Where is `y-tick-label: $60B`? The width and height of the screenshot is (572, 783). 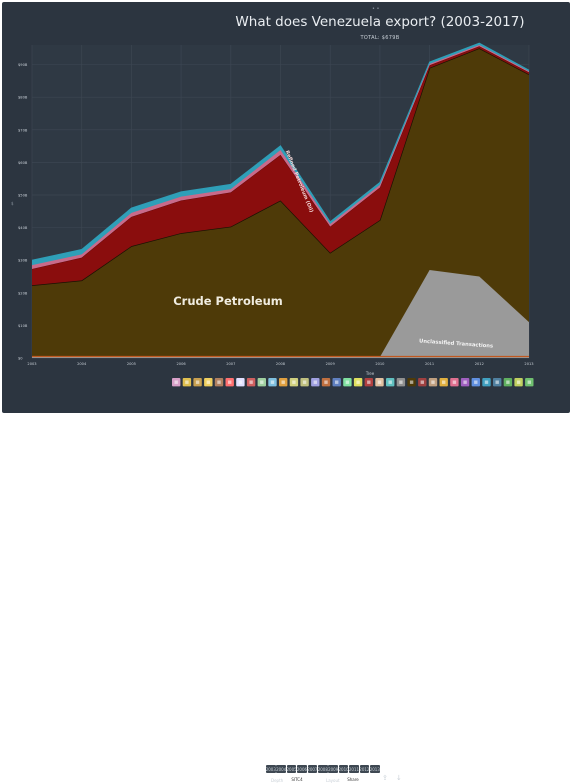 y-tick-label: $60B is located at coordinates (23, 163).